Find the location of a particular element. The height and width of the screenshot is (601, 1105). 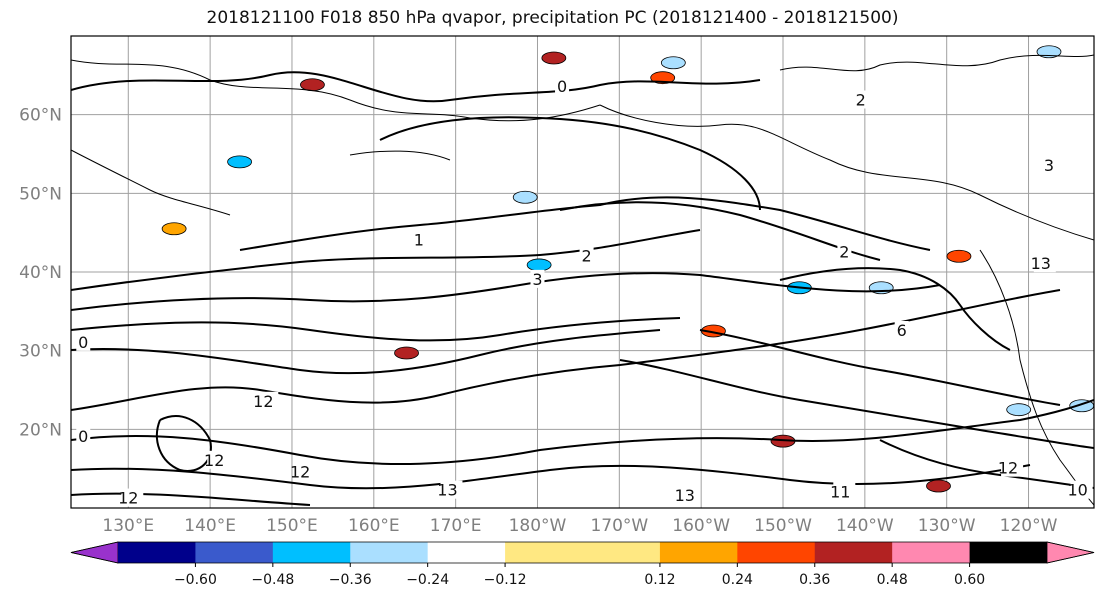

colorbar-extend-low is located at coordinates (94, 552).